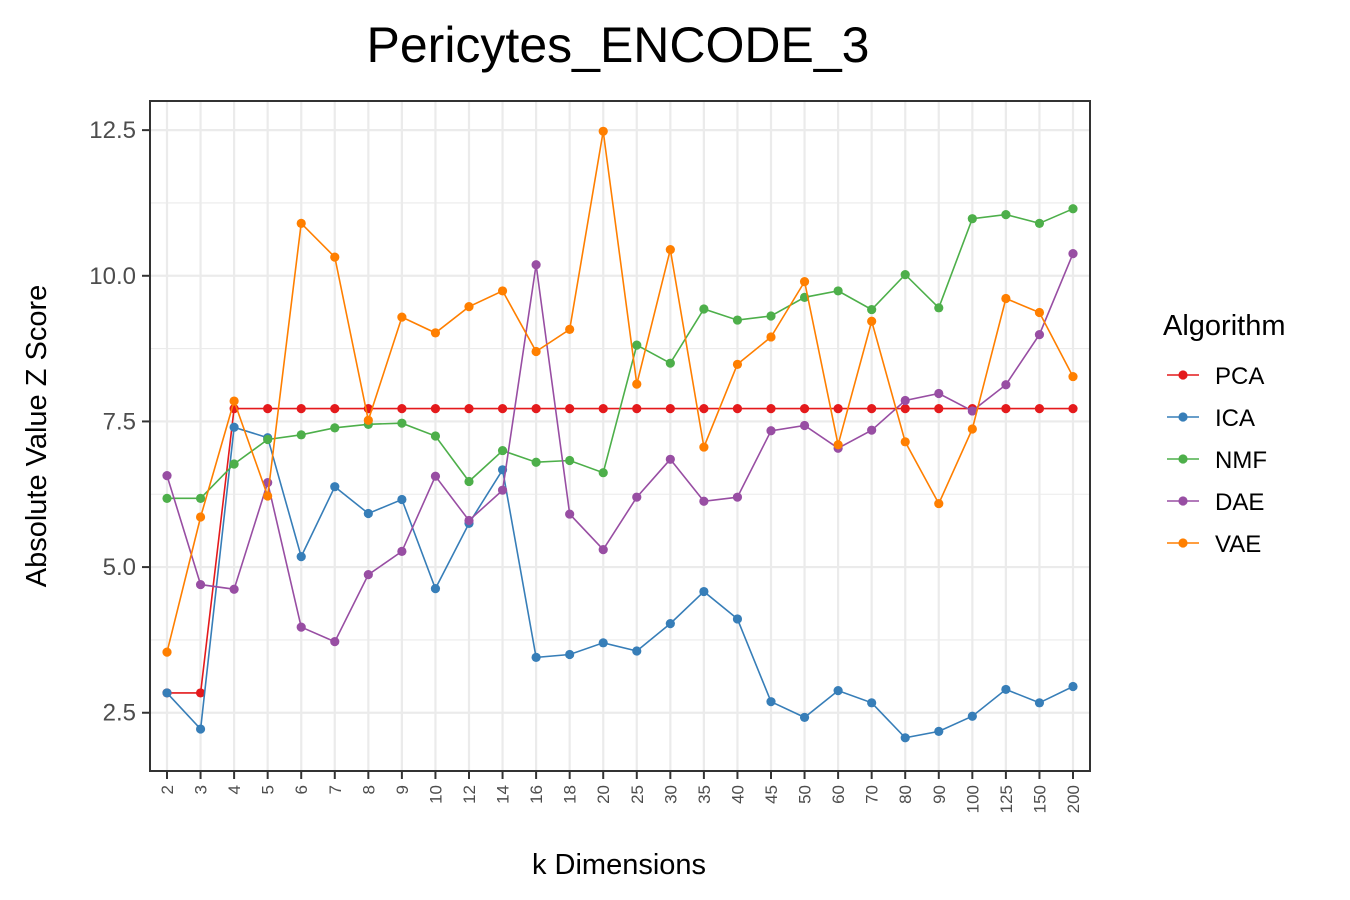  Describe the element at coordinates (368, 789) in the screenshot. I see `x-tick-label: 8` at that location.